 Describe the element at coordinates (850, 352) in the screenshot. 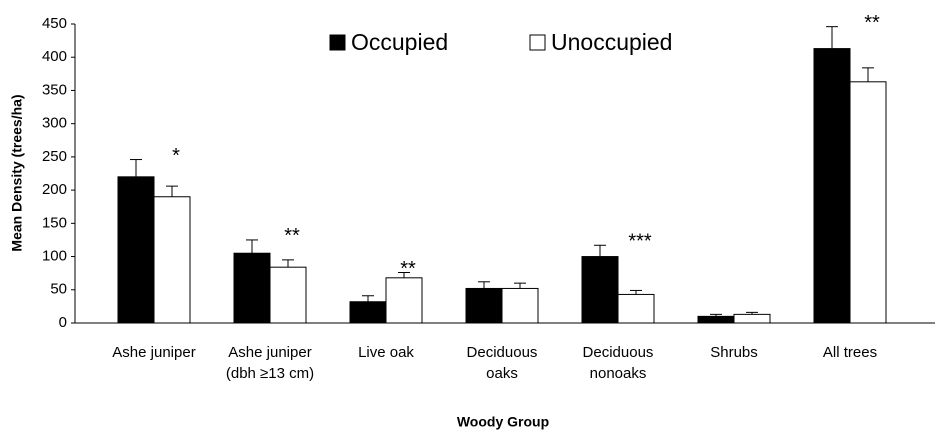

I see `x-tick-label: All trees` at that location.